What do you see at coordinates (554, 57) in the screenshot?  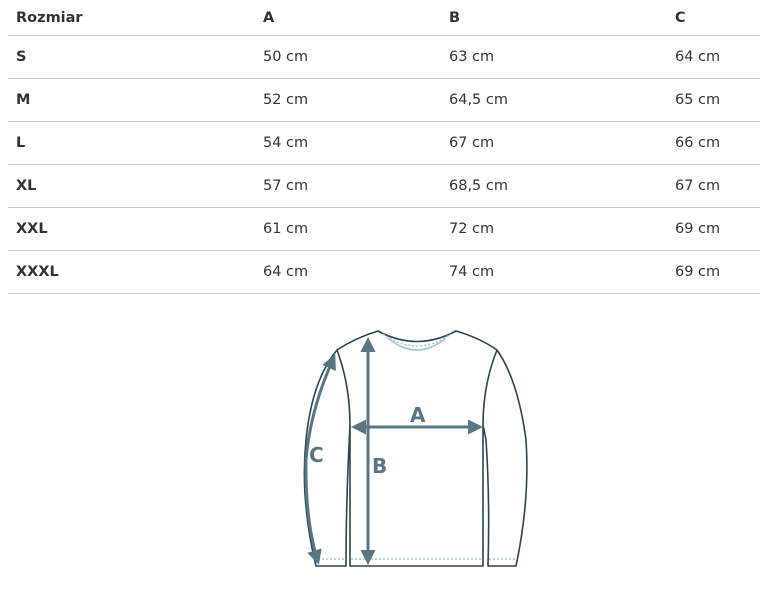 I see `b-cell: 63 cm` at bounding box center [554, 57].